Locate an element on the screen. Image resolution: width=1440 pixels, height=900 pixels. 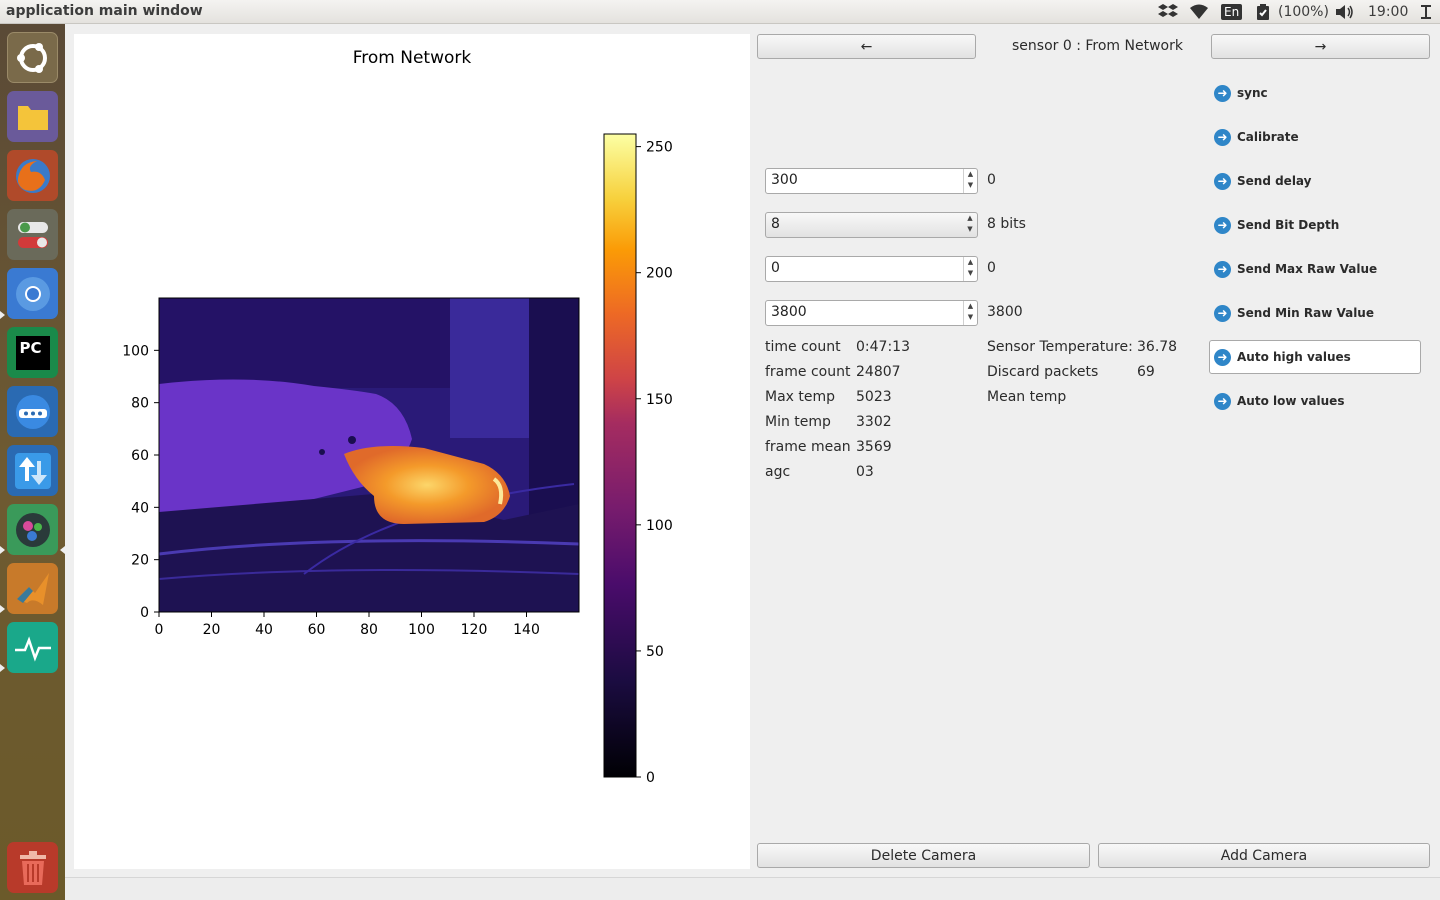
bit-depth-value: 8 is located at coordinates (775, 224).